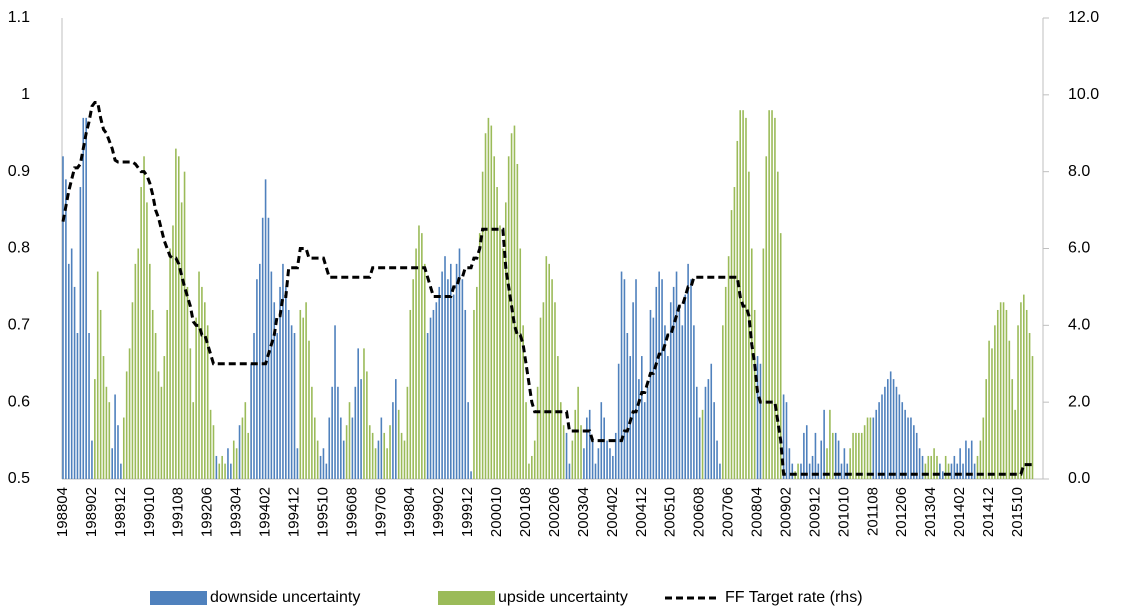  What do you see at coordinates (814, 512) in the screenshot?
I see `x-tick-label: 200912` at bounding box center [814, 512].